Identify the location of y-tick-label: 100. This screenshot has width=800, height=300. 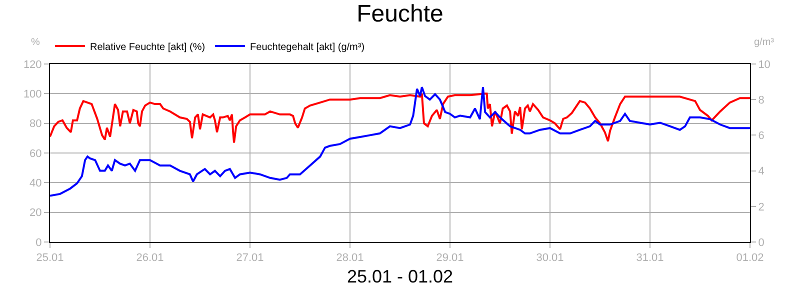
(32, 94).